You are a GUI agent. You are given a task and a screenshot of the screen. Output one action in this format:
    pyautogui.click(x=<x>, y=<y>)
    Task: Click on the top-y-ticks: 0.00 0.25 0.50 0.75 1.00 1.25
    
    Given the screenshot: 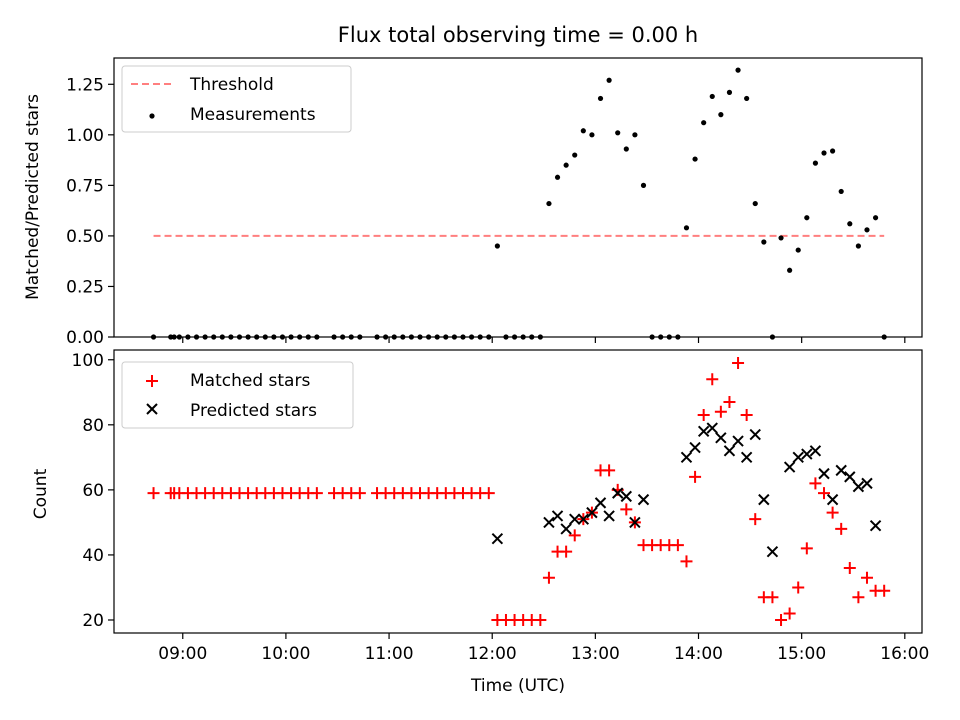 What is the action you would take?
    pyautogui.click(x=90, y=211)
    